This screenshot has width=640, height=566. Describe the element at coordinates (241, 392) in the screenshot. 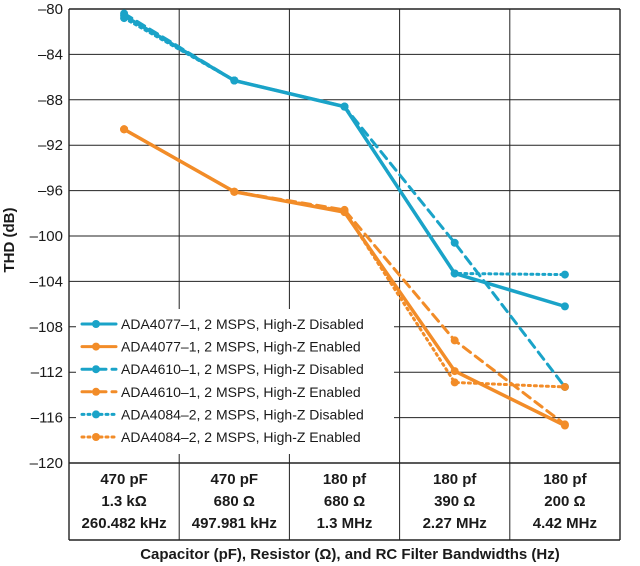

I see `legend-label: ADA4610–1, 2 MSPS, High-Z Enabled` at that location.